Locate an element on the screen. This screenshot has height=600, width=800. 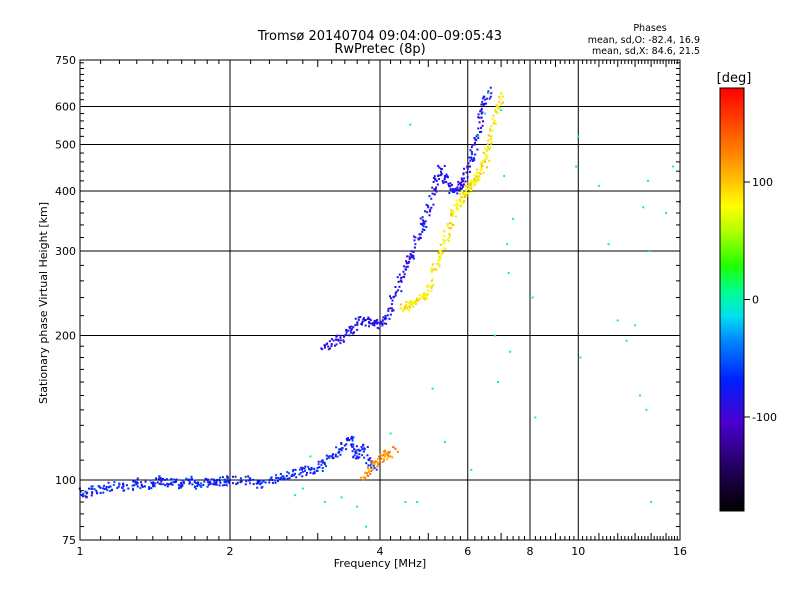
x-tick-label: 2 is located at coordinates (230, 551).